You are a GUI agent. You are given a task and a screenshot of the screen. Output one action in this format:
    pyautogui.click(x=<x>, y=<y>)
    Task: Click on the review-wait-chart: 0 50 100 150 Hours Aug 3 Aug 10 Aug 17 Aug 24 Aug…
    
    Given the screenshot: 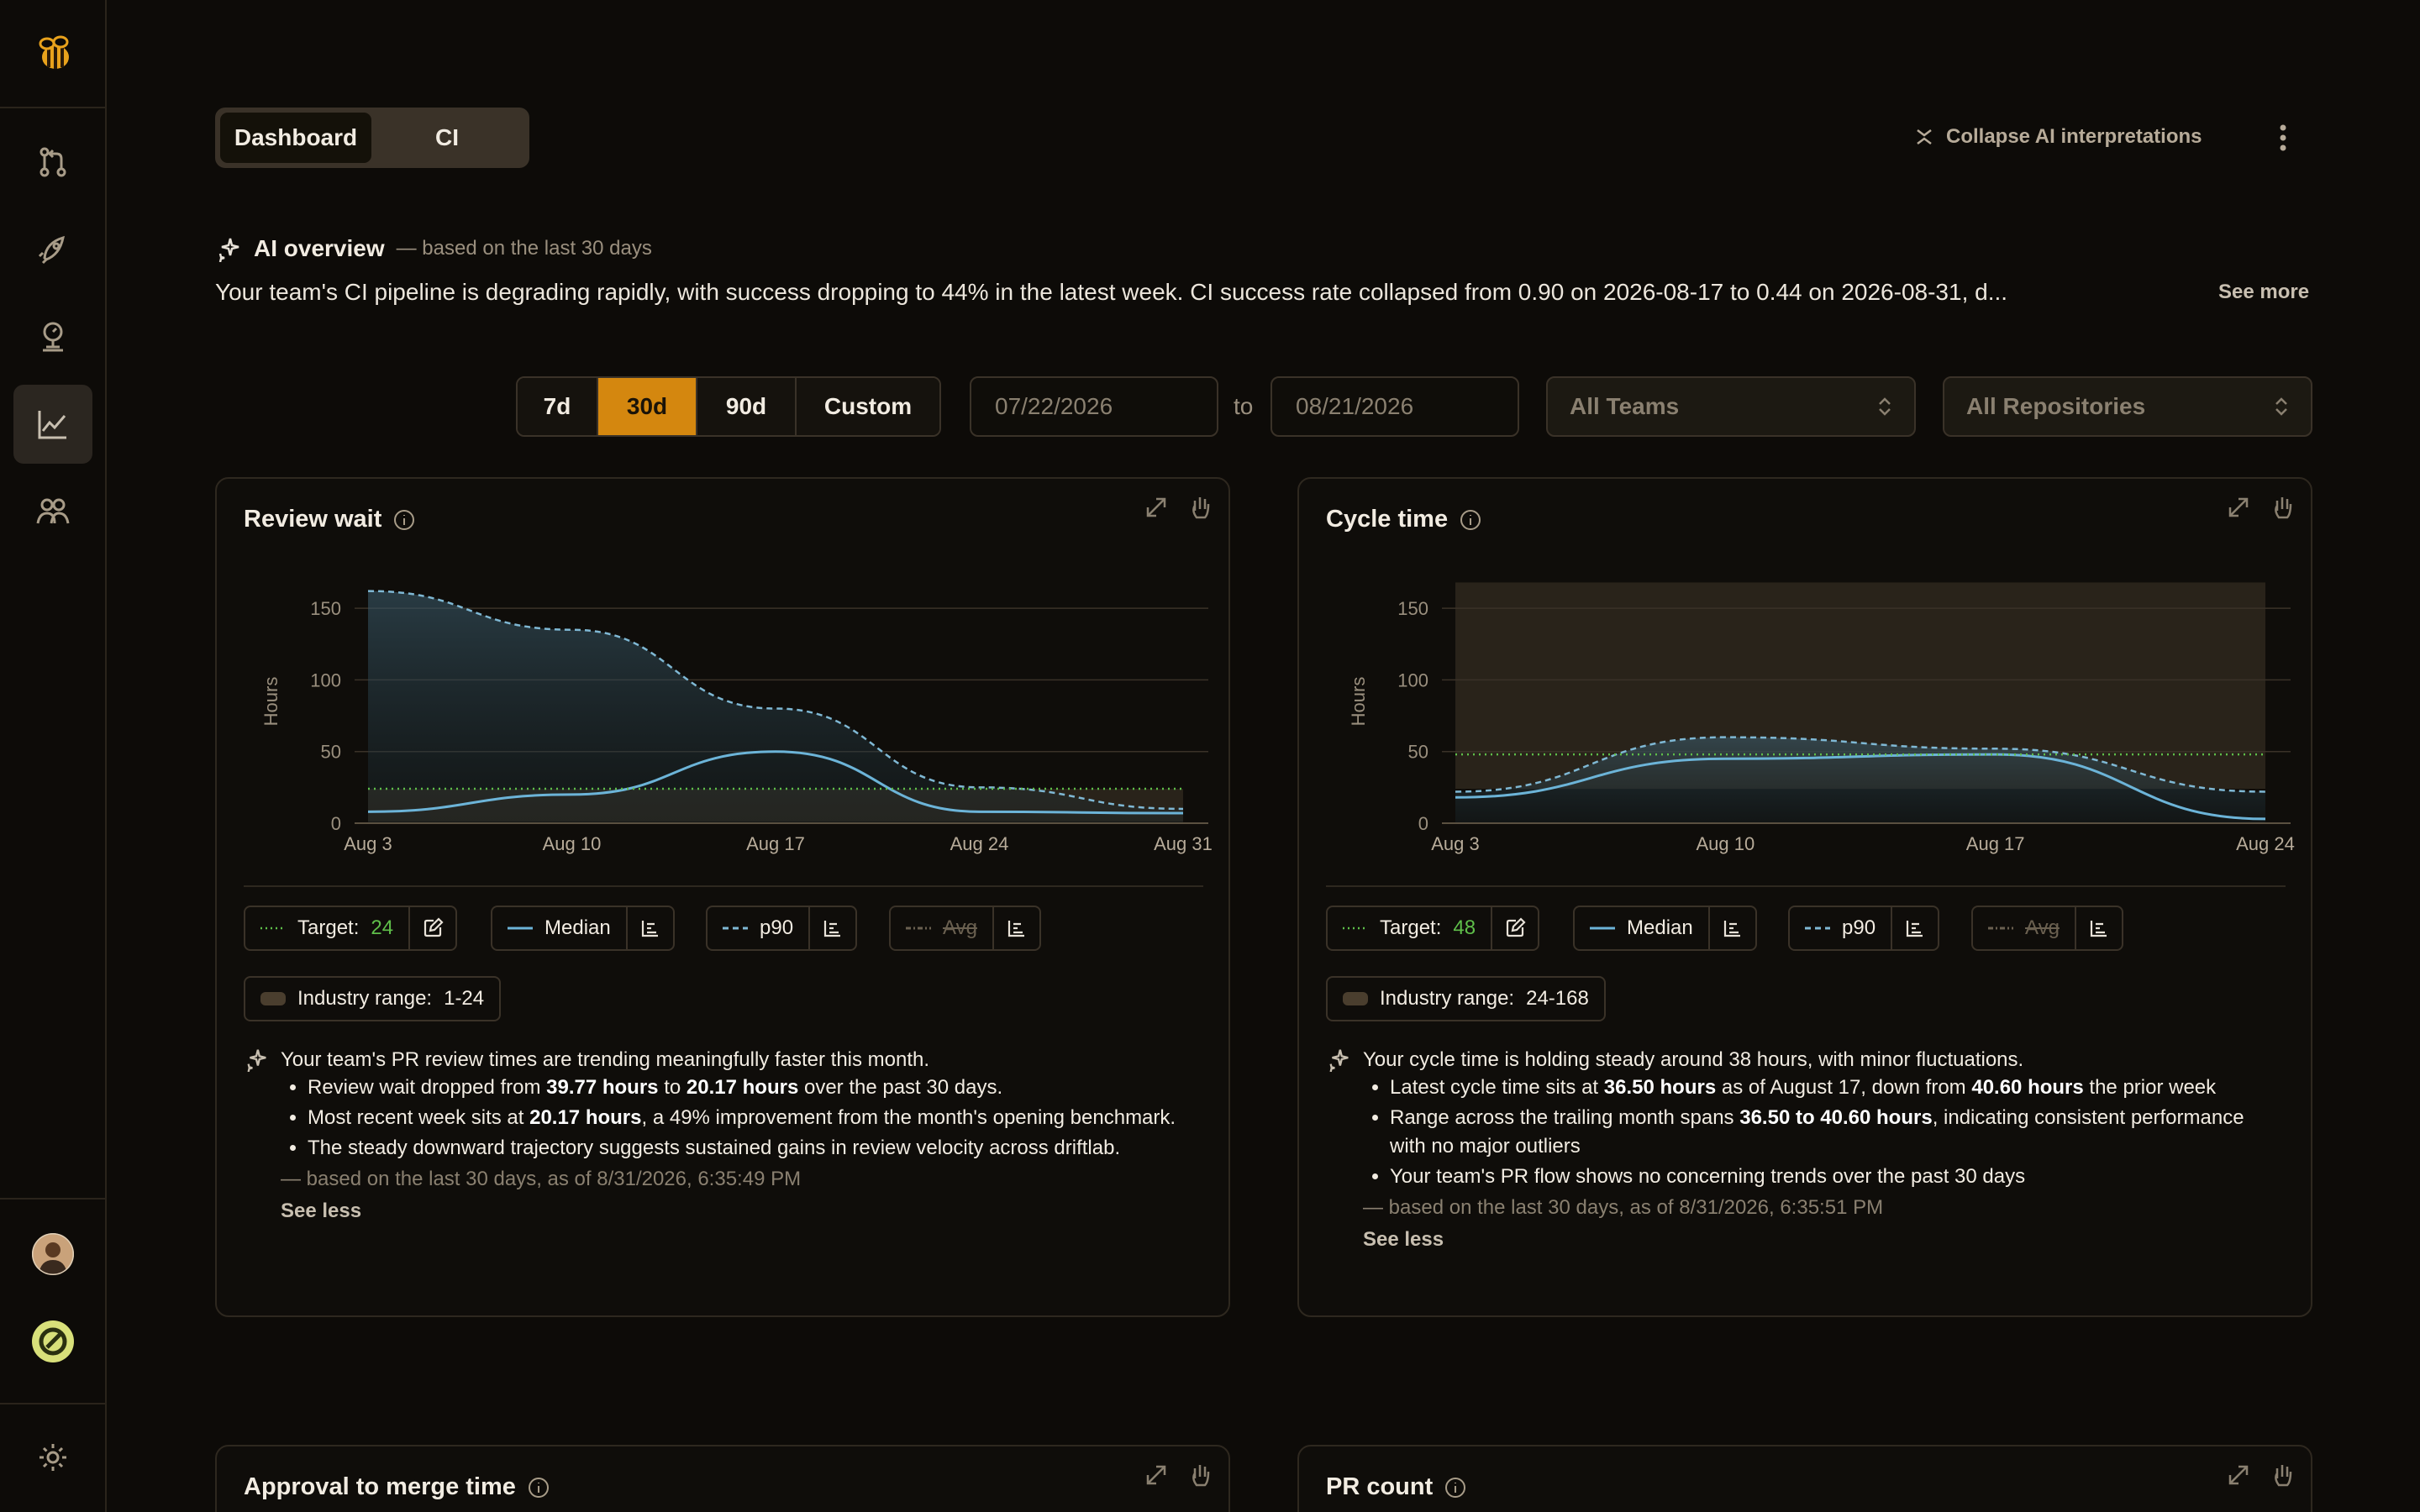 What is the action you would take?
    pyautogui.click(x=736, y=722)
    